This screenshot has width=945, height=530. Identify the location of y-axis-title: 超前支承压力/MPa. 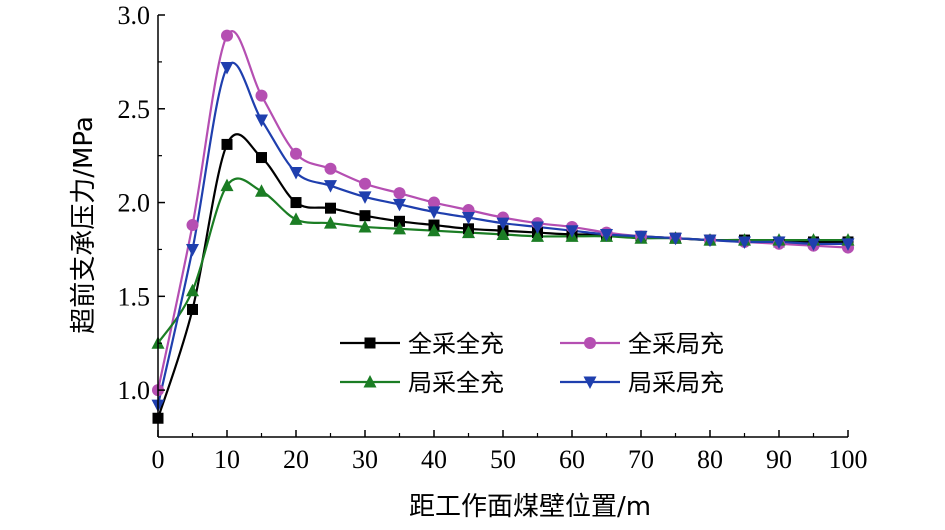
(84, 225).